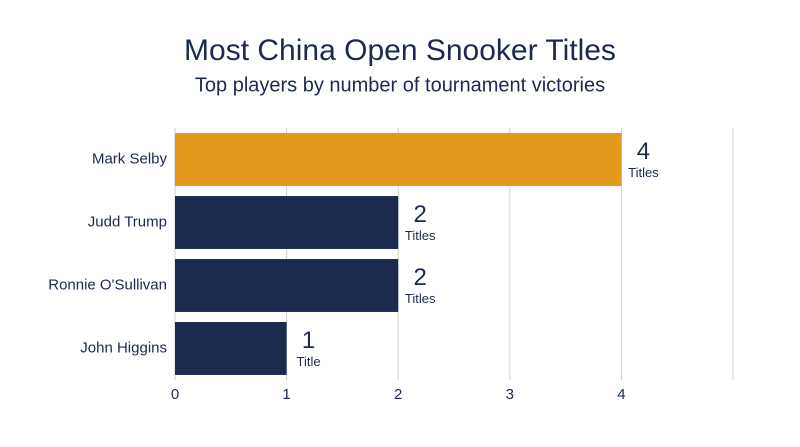  Describe the element at coordinates (398, 394) in the screenshot. I see `x-tick-label: 2` at that location.